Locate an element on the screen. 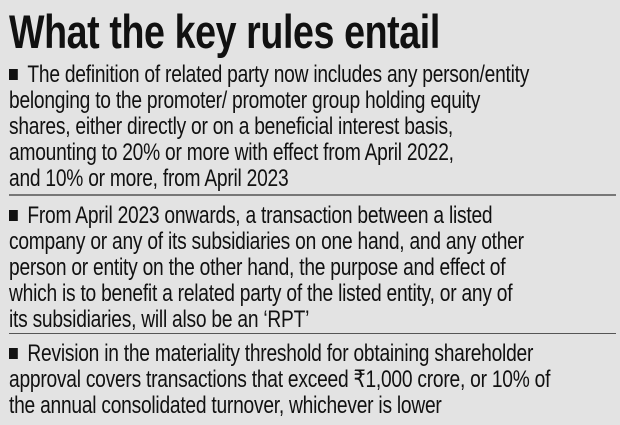 The image size is (620, 425). item-line: and 10% or more, from April 2023 is located at coordinates (149, 178).